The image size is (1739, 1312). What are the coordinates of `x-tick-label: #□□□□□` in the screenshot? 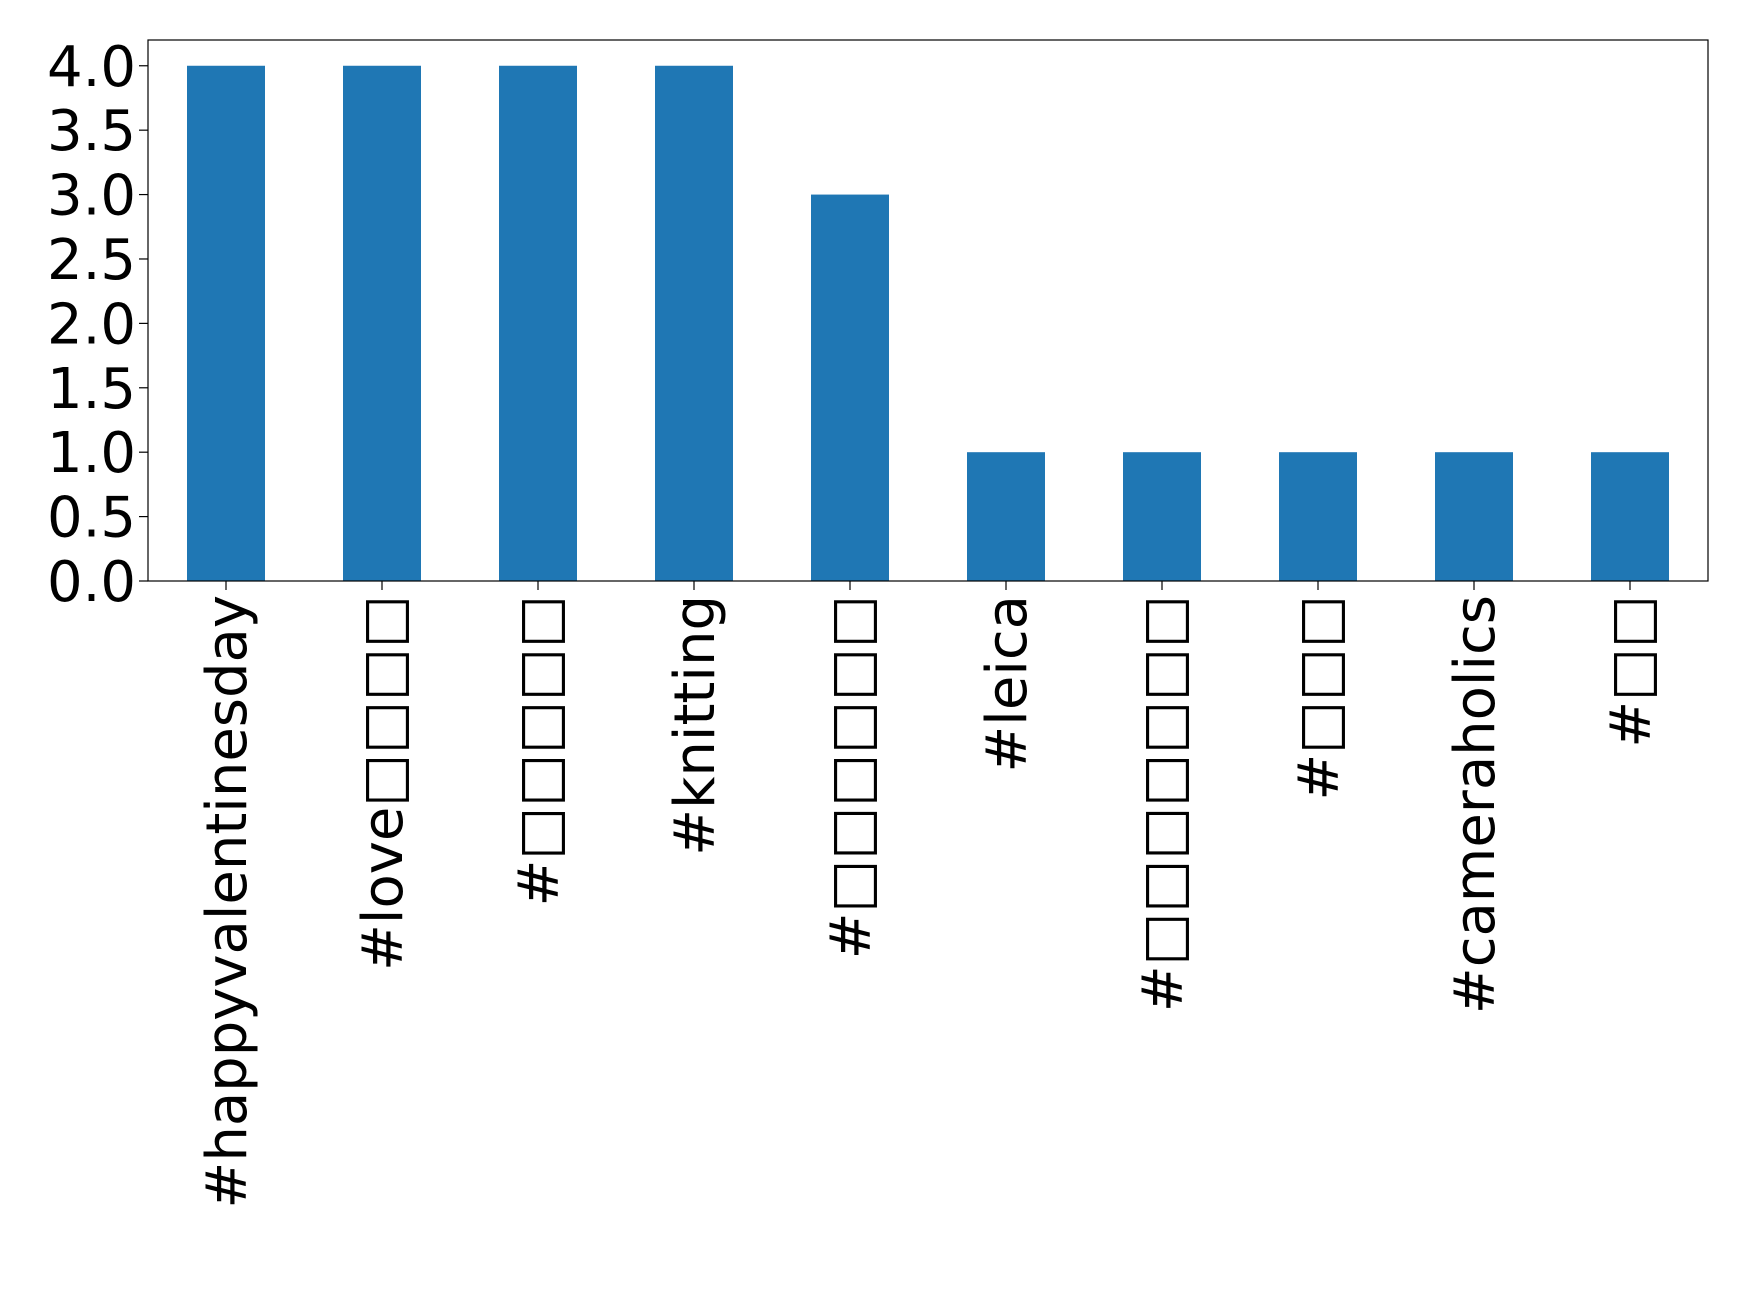 It's located at (539, 750).